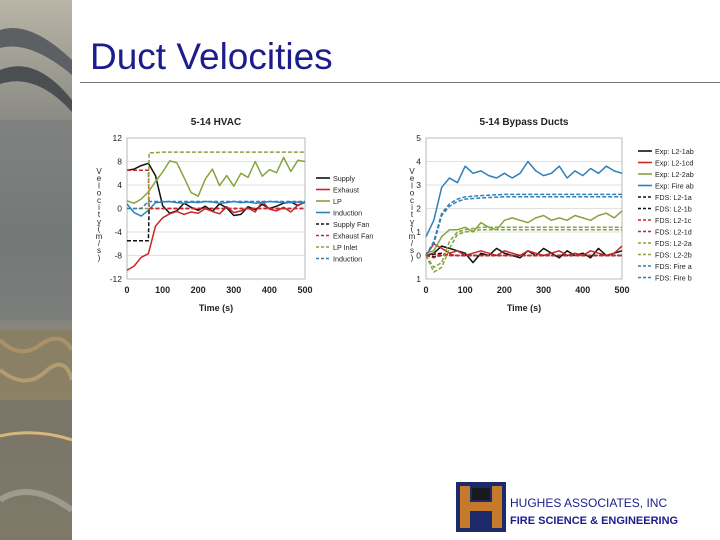 The height and width of the screenshot is (540, 720). Describe the element at coordinates (524, 122) in the screenshot. I see `chart1-title: 5-14 Bypass Ducts` at that location.